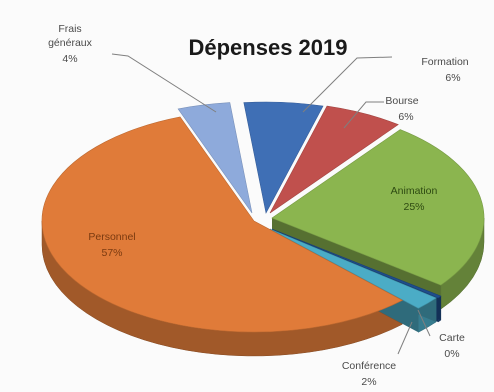 This screenshot has height=392, width=494. What do you see at coordinates (452, 338) in the screenshot?
I see `label-name-carte: Carte` at bounding box center [452, 338].